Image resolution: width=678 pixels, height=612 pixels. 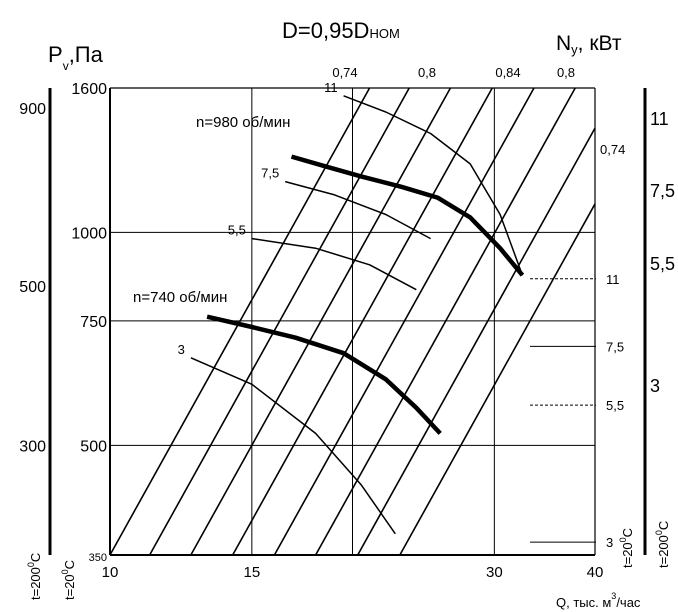 What do you see at coordinates (662, 264) in the screenshot?
I see `power-axis-tick-label: 5,5` at bounding box center [662, 264].